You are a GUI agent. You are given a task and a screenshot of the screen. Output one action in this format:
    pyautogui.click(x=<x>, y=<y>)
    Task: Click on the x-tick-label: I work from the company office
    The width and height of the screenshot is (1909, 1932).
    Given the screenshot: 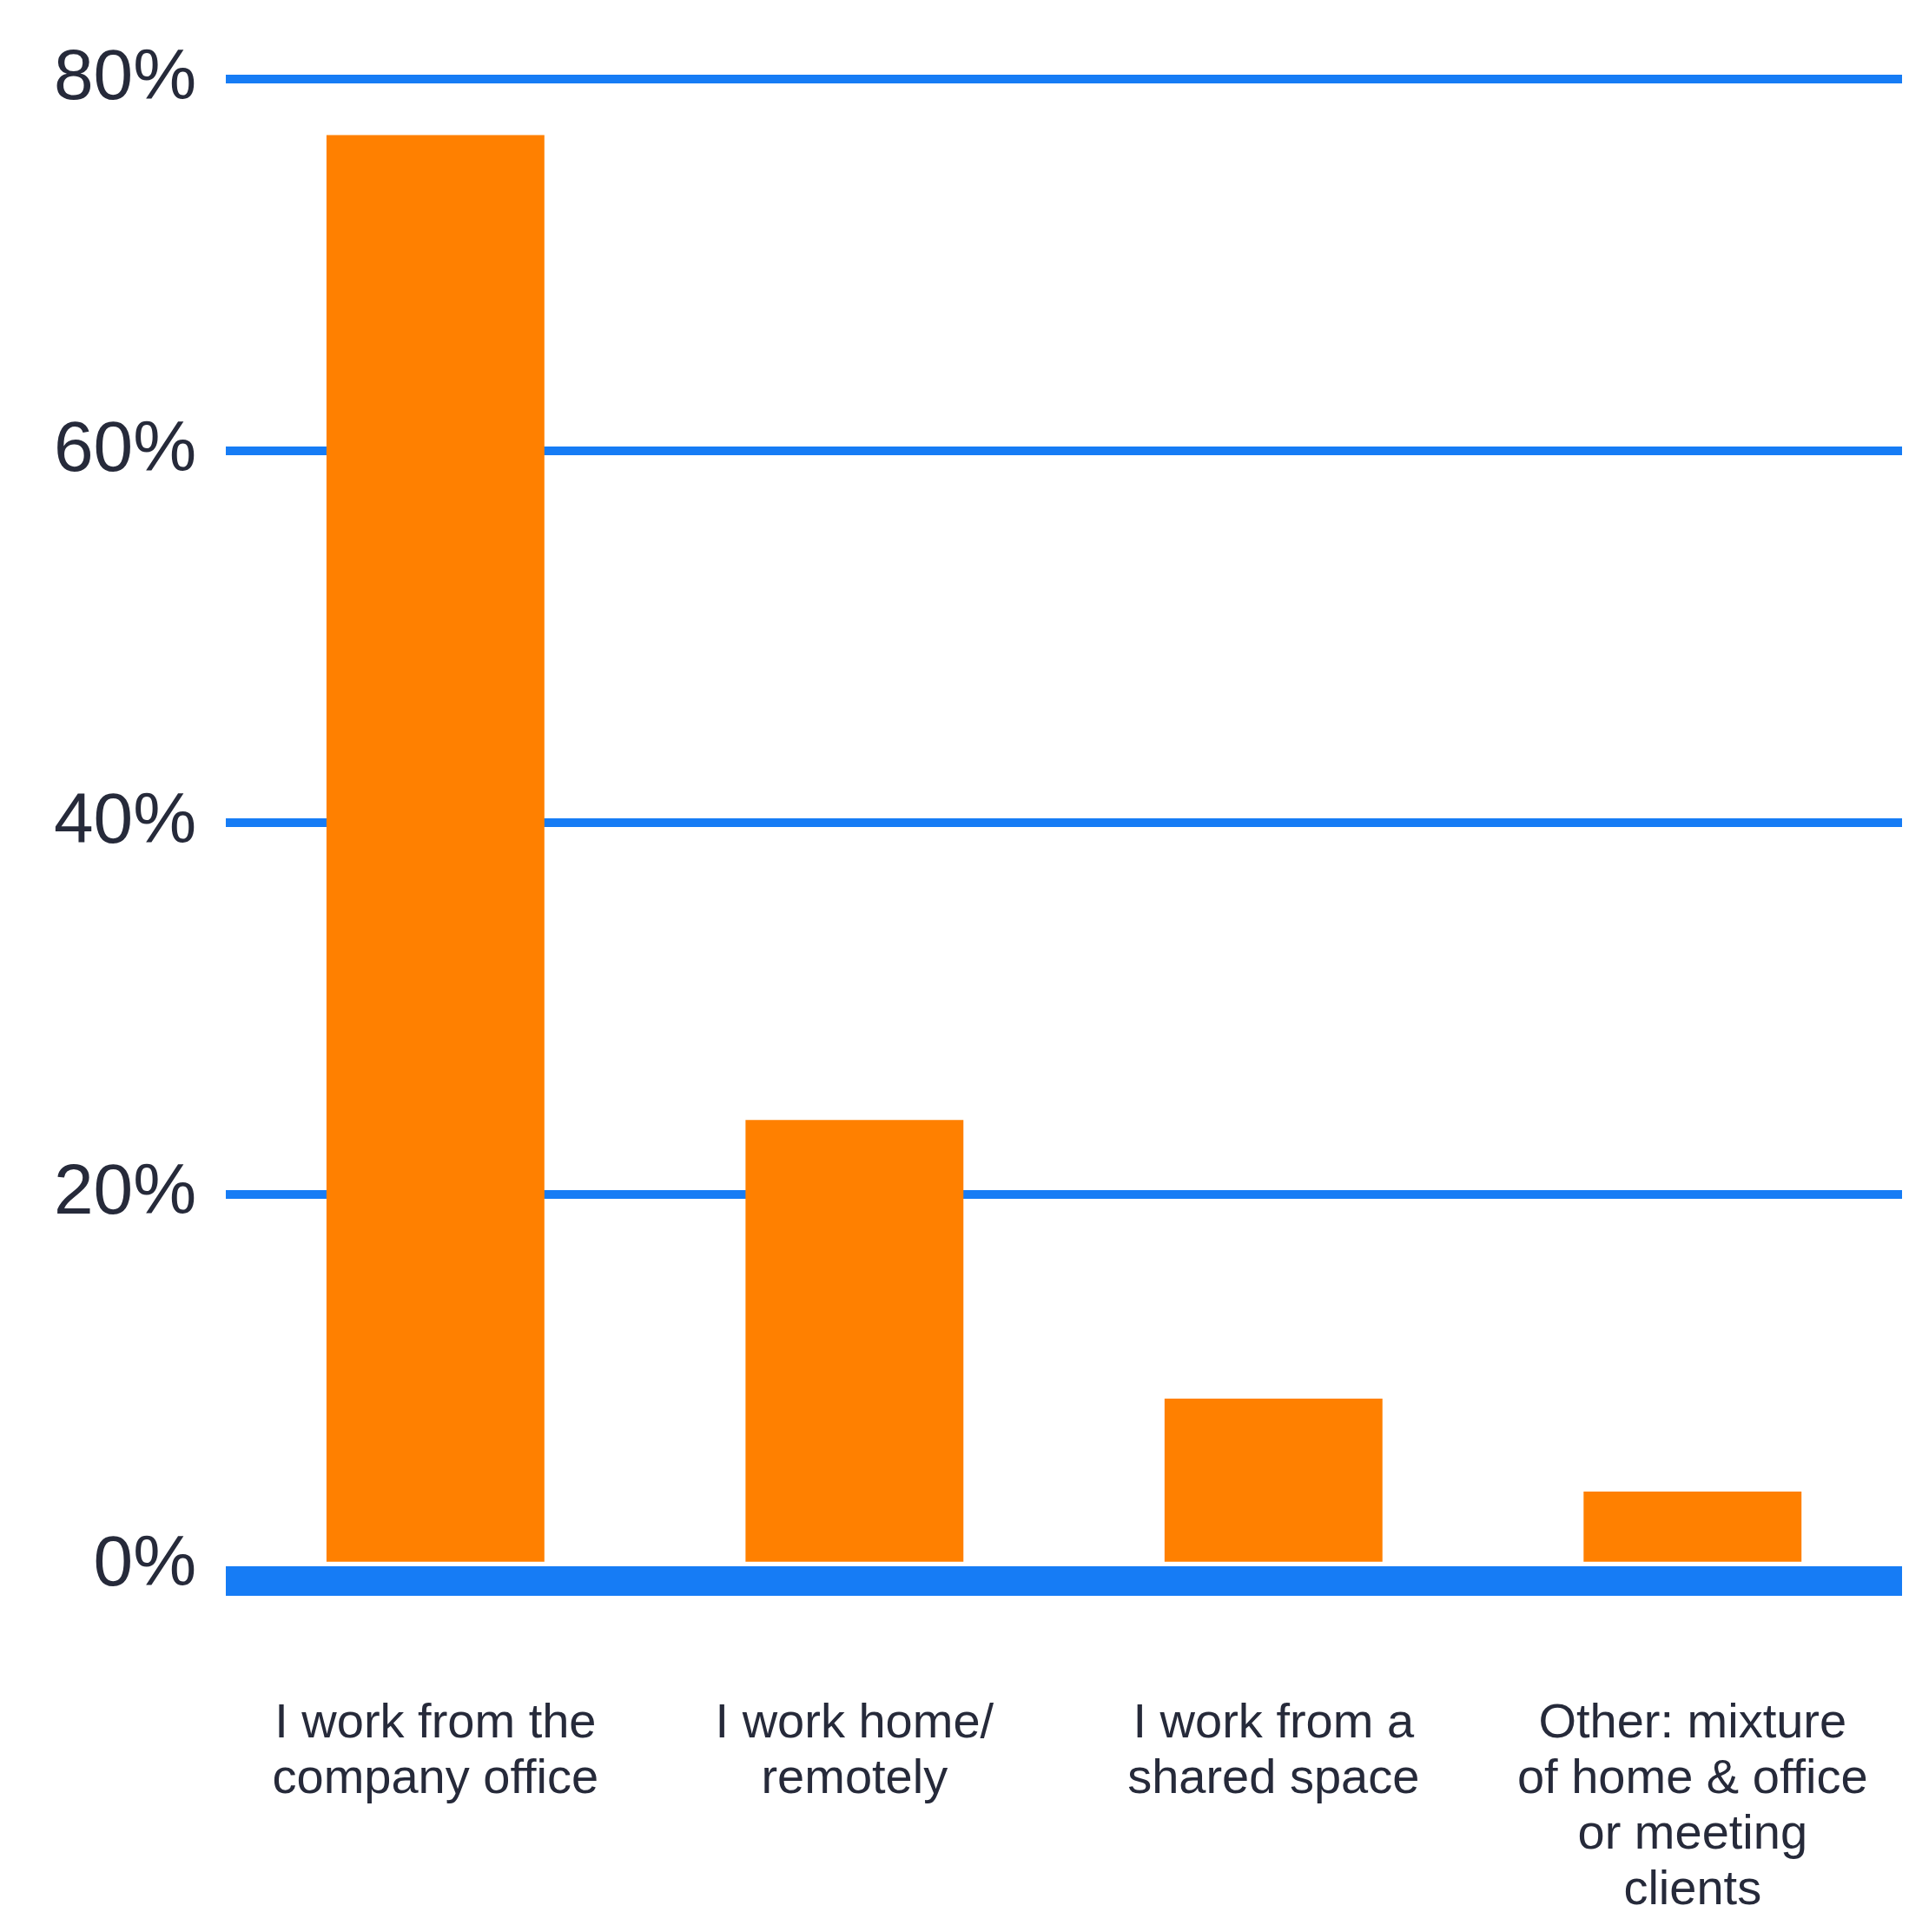 What is the action you would take?
    pyautogui.click(x=435, y=1748)
    